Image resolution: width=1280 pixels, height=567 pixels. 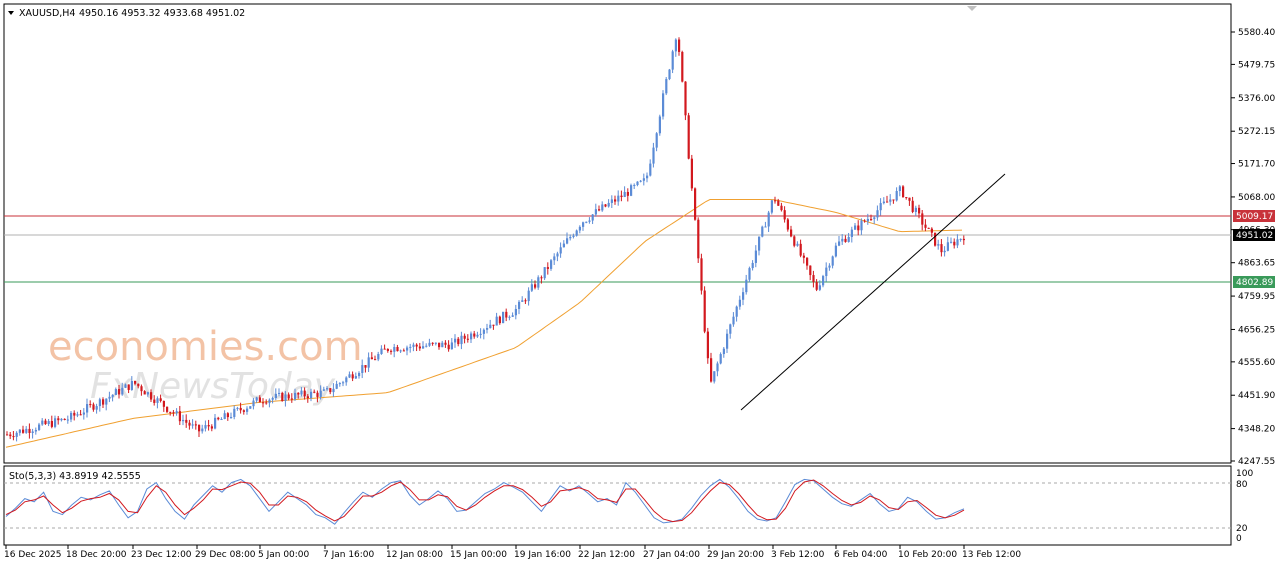 What do you see at coordinates (47, 13) in the screenshot?
I see `symbol-label: XAUUSD,H4` at bounding box center [47, 13].